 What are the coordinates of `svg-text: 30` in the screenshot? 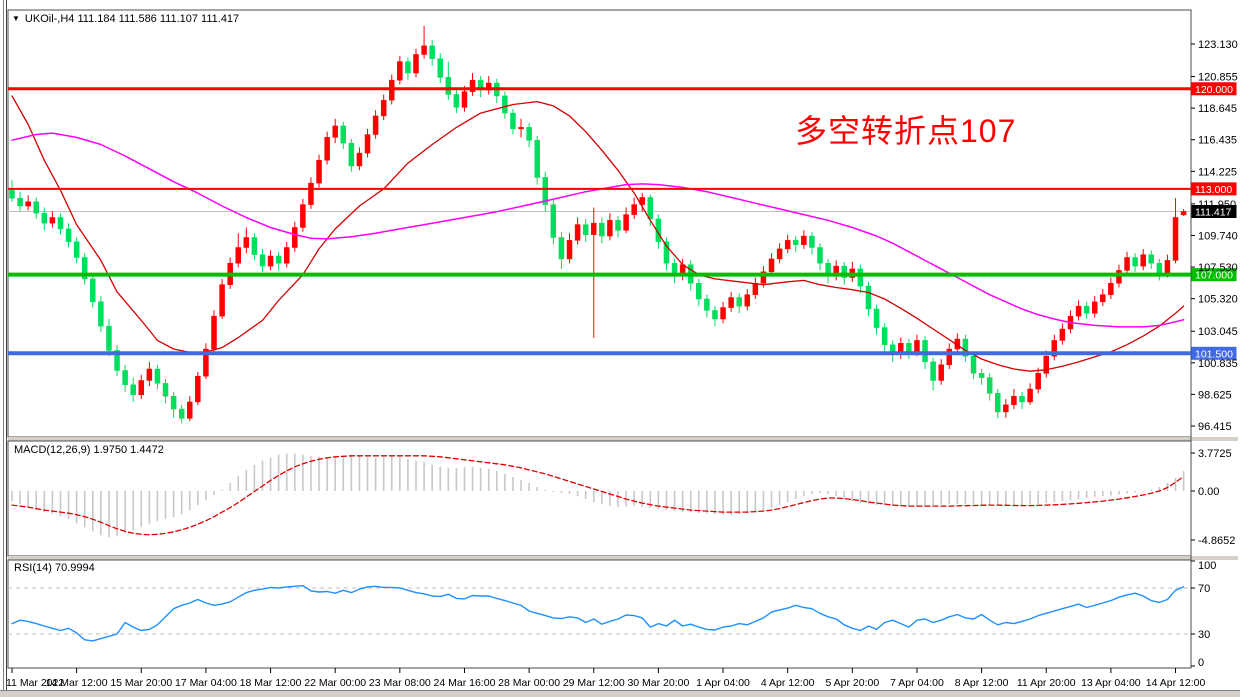 It's located at (1204, 635).